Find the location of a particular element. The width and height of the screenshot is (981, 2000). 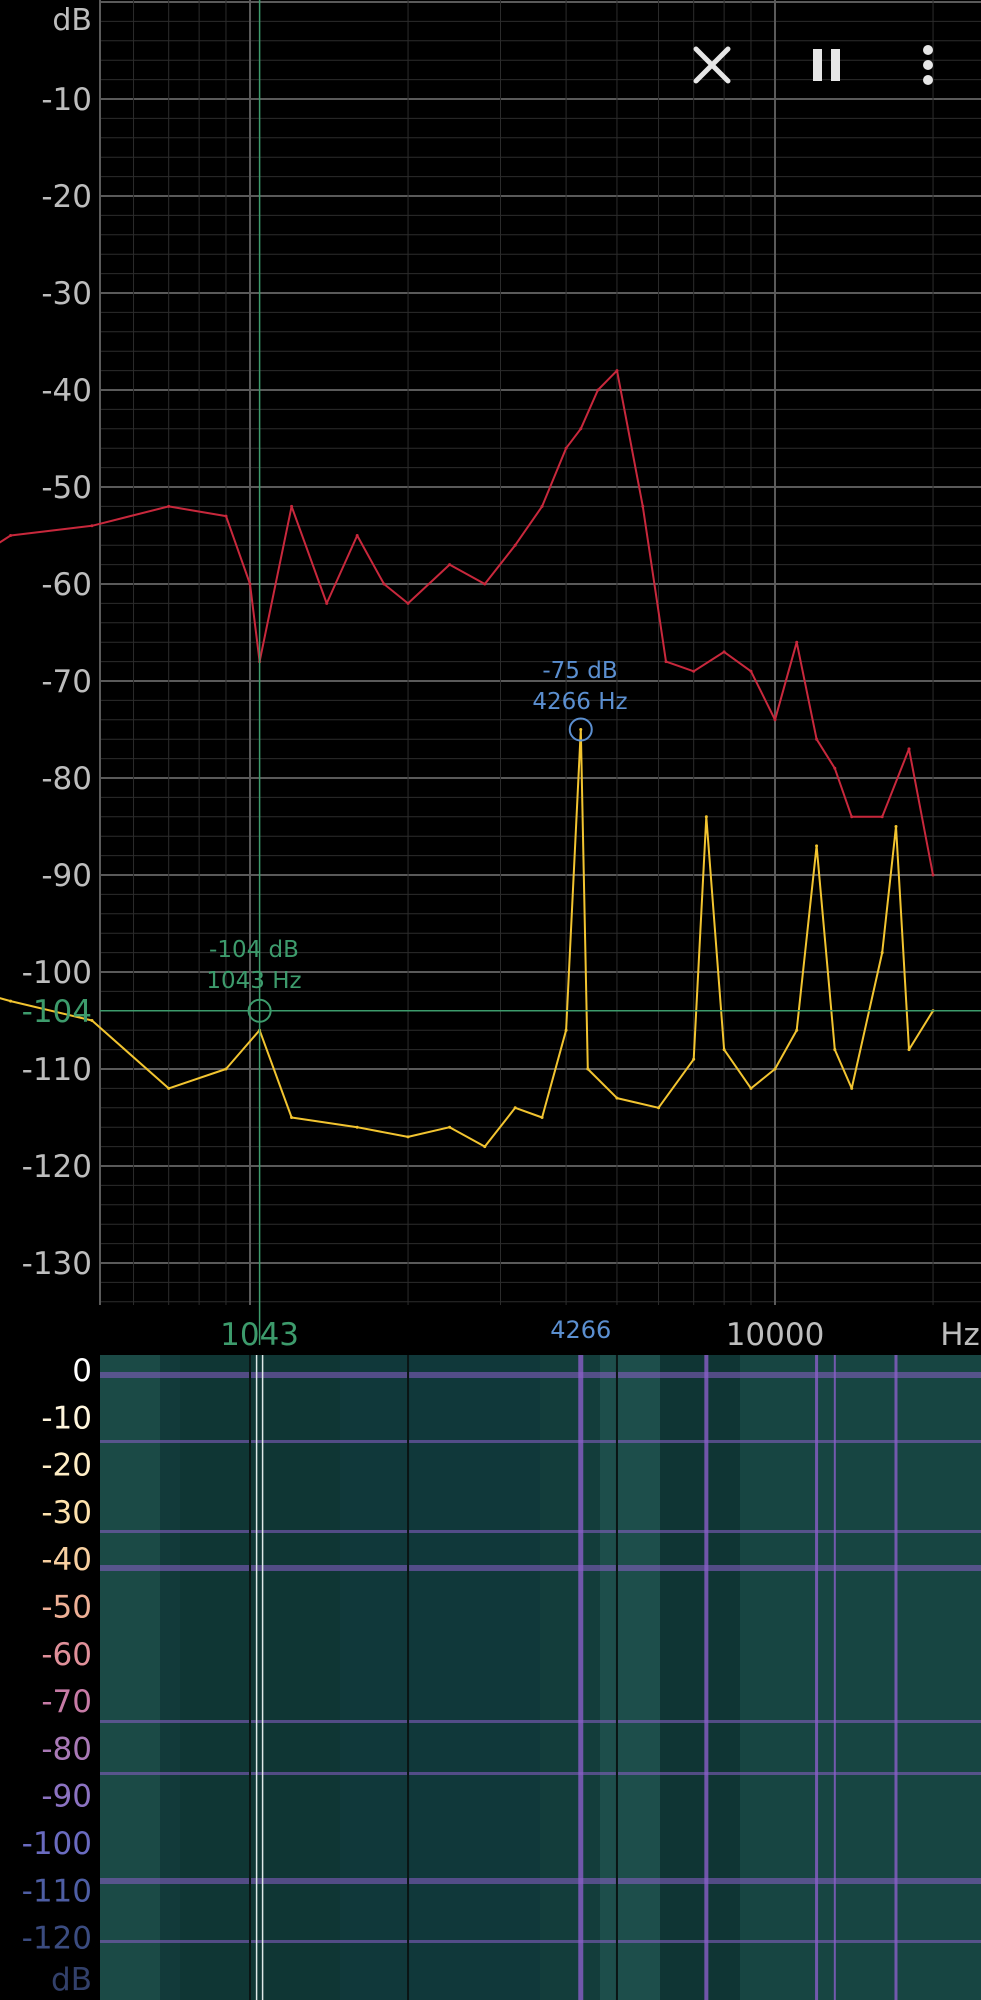

y-tick-label: -20 is located at coordinates (66, 197).